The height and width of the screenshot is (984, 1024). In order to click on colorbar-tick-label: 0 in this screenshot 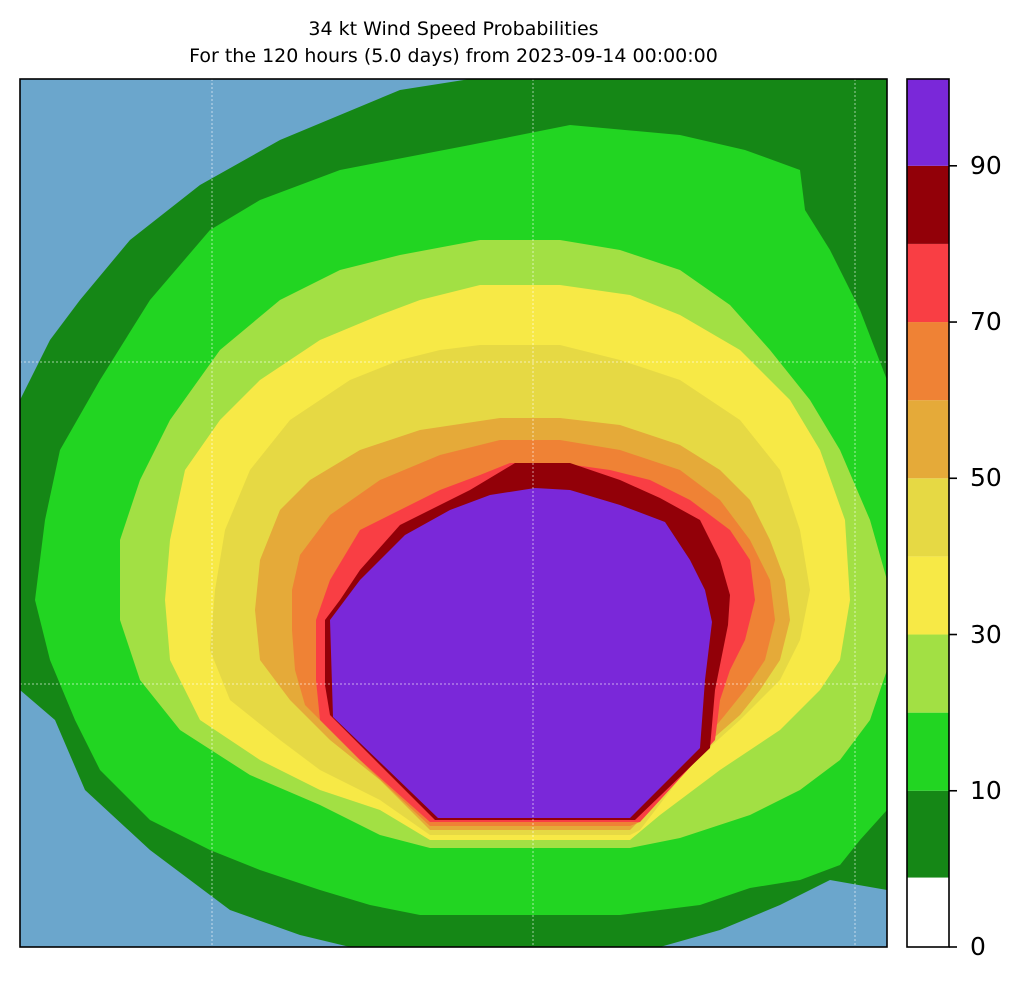, I will do `click(978, 946)`.